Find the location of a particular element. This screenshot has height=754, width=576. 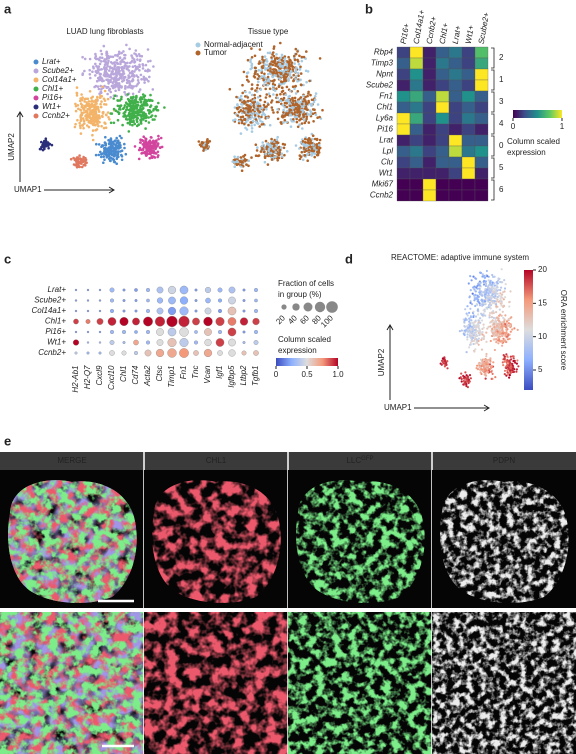

legend-swatch is located at coordinates (198, 53).